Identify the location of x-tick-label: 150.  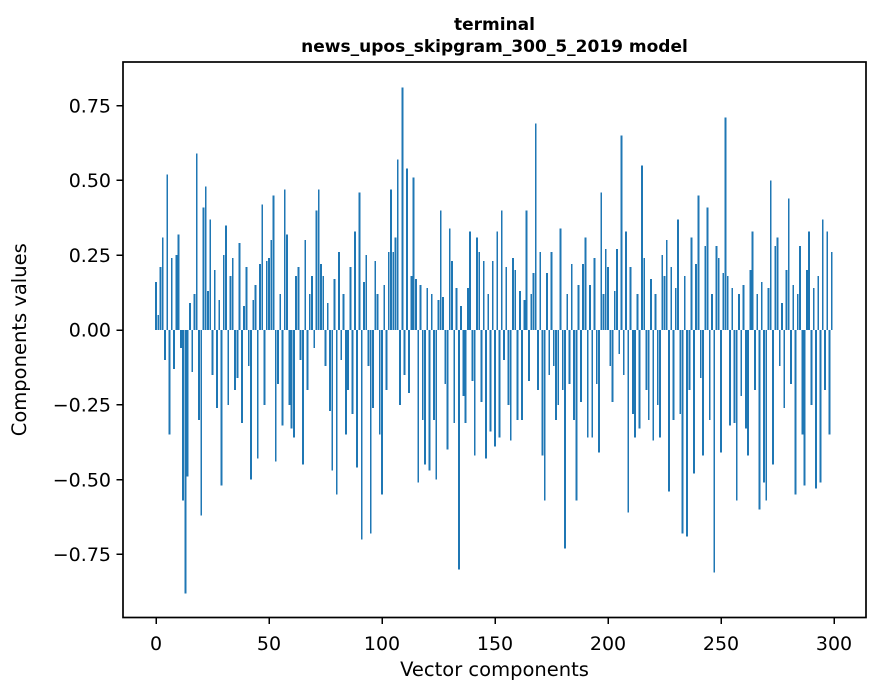
(495, 644).